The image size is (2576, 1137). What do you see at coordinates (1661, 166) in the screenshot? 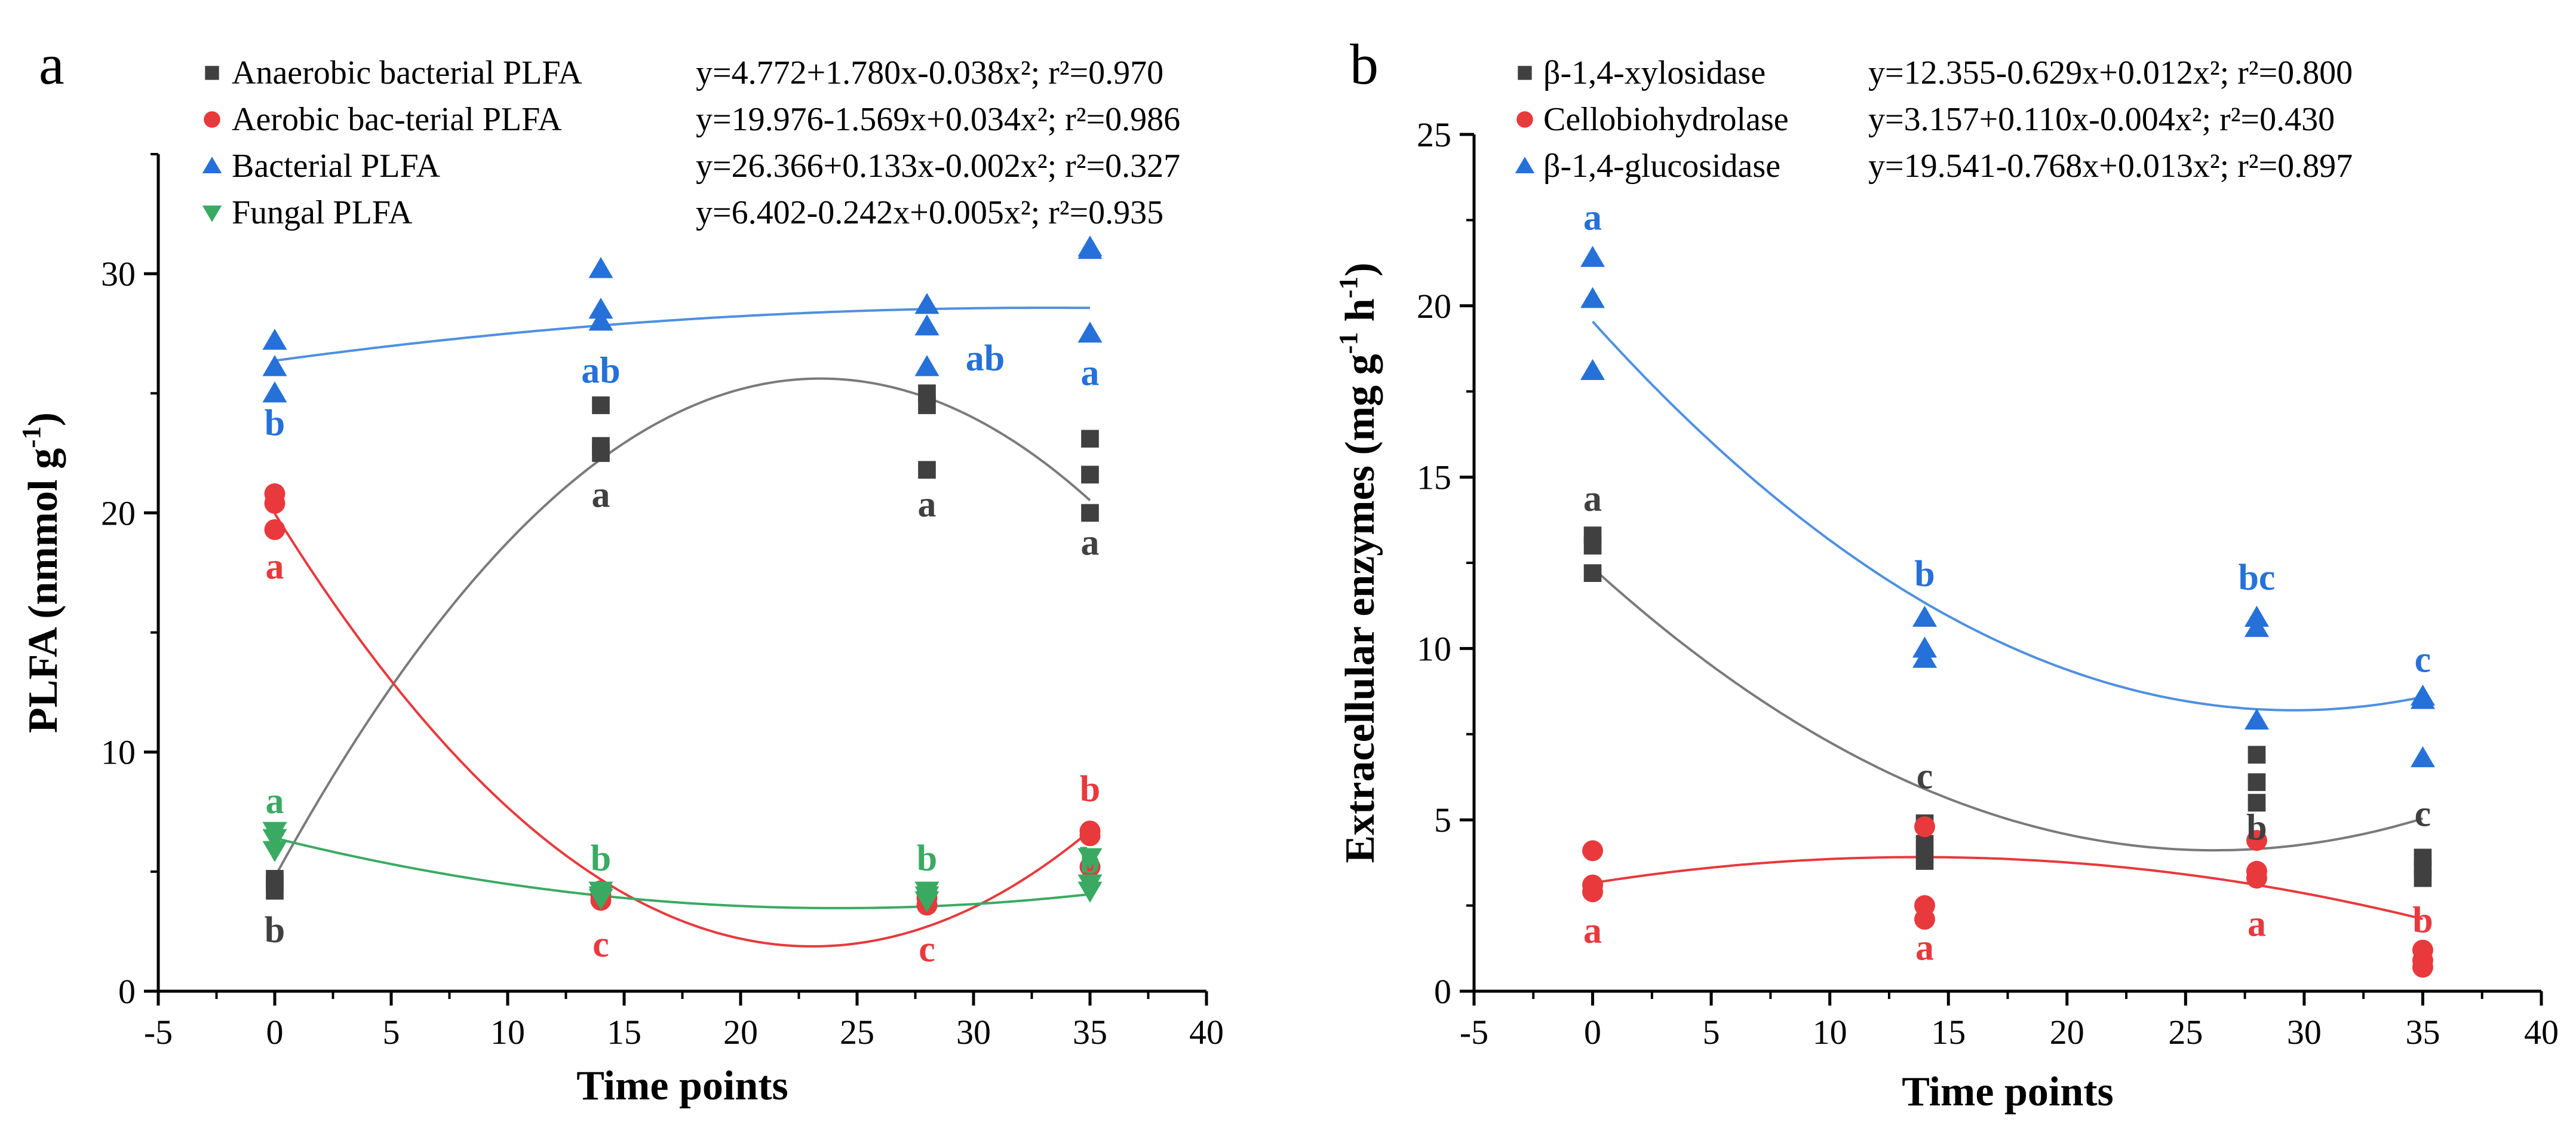
I see `legend-entry-name: β-1,4-glucosidase` at bounding box center [1661, 166].